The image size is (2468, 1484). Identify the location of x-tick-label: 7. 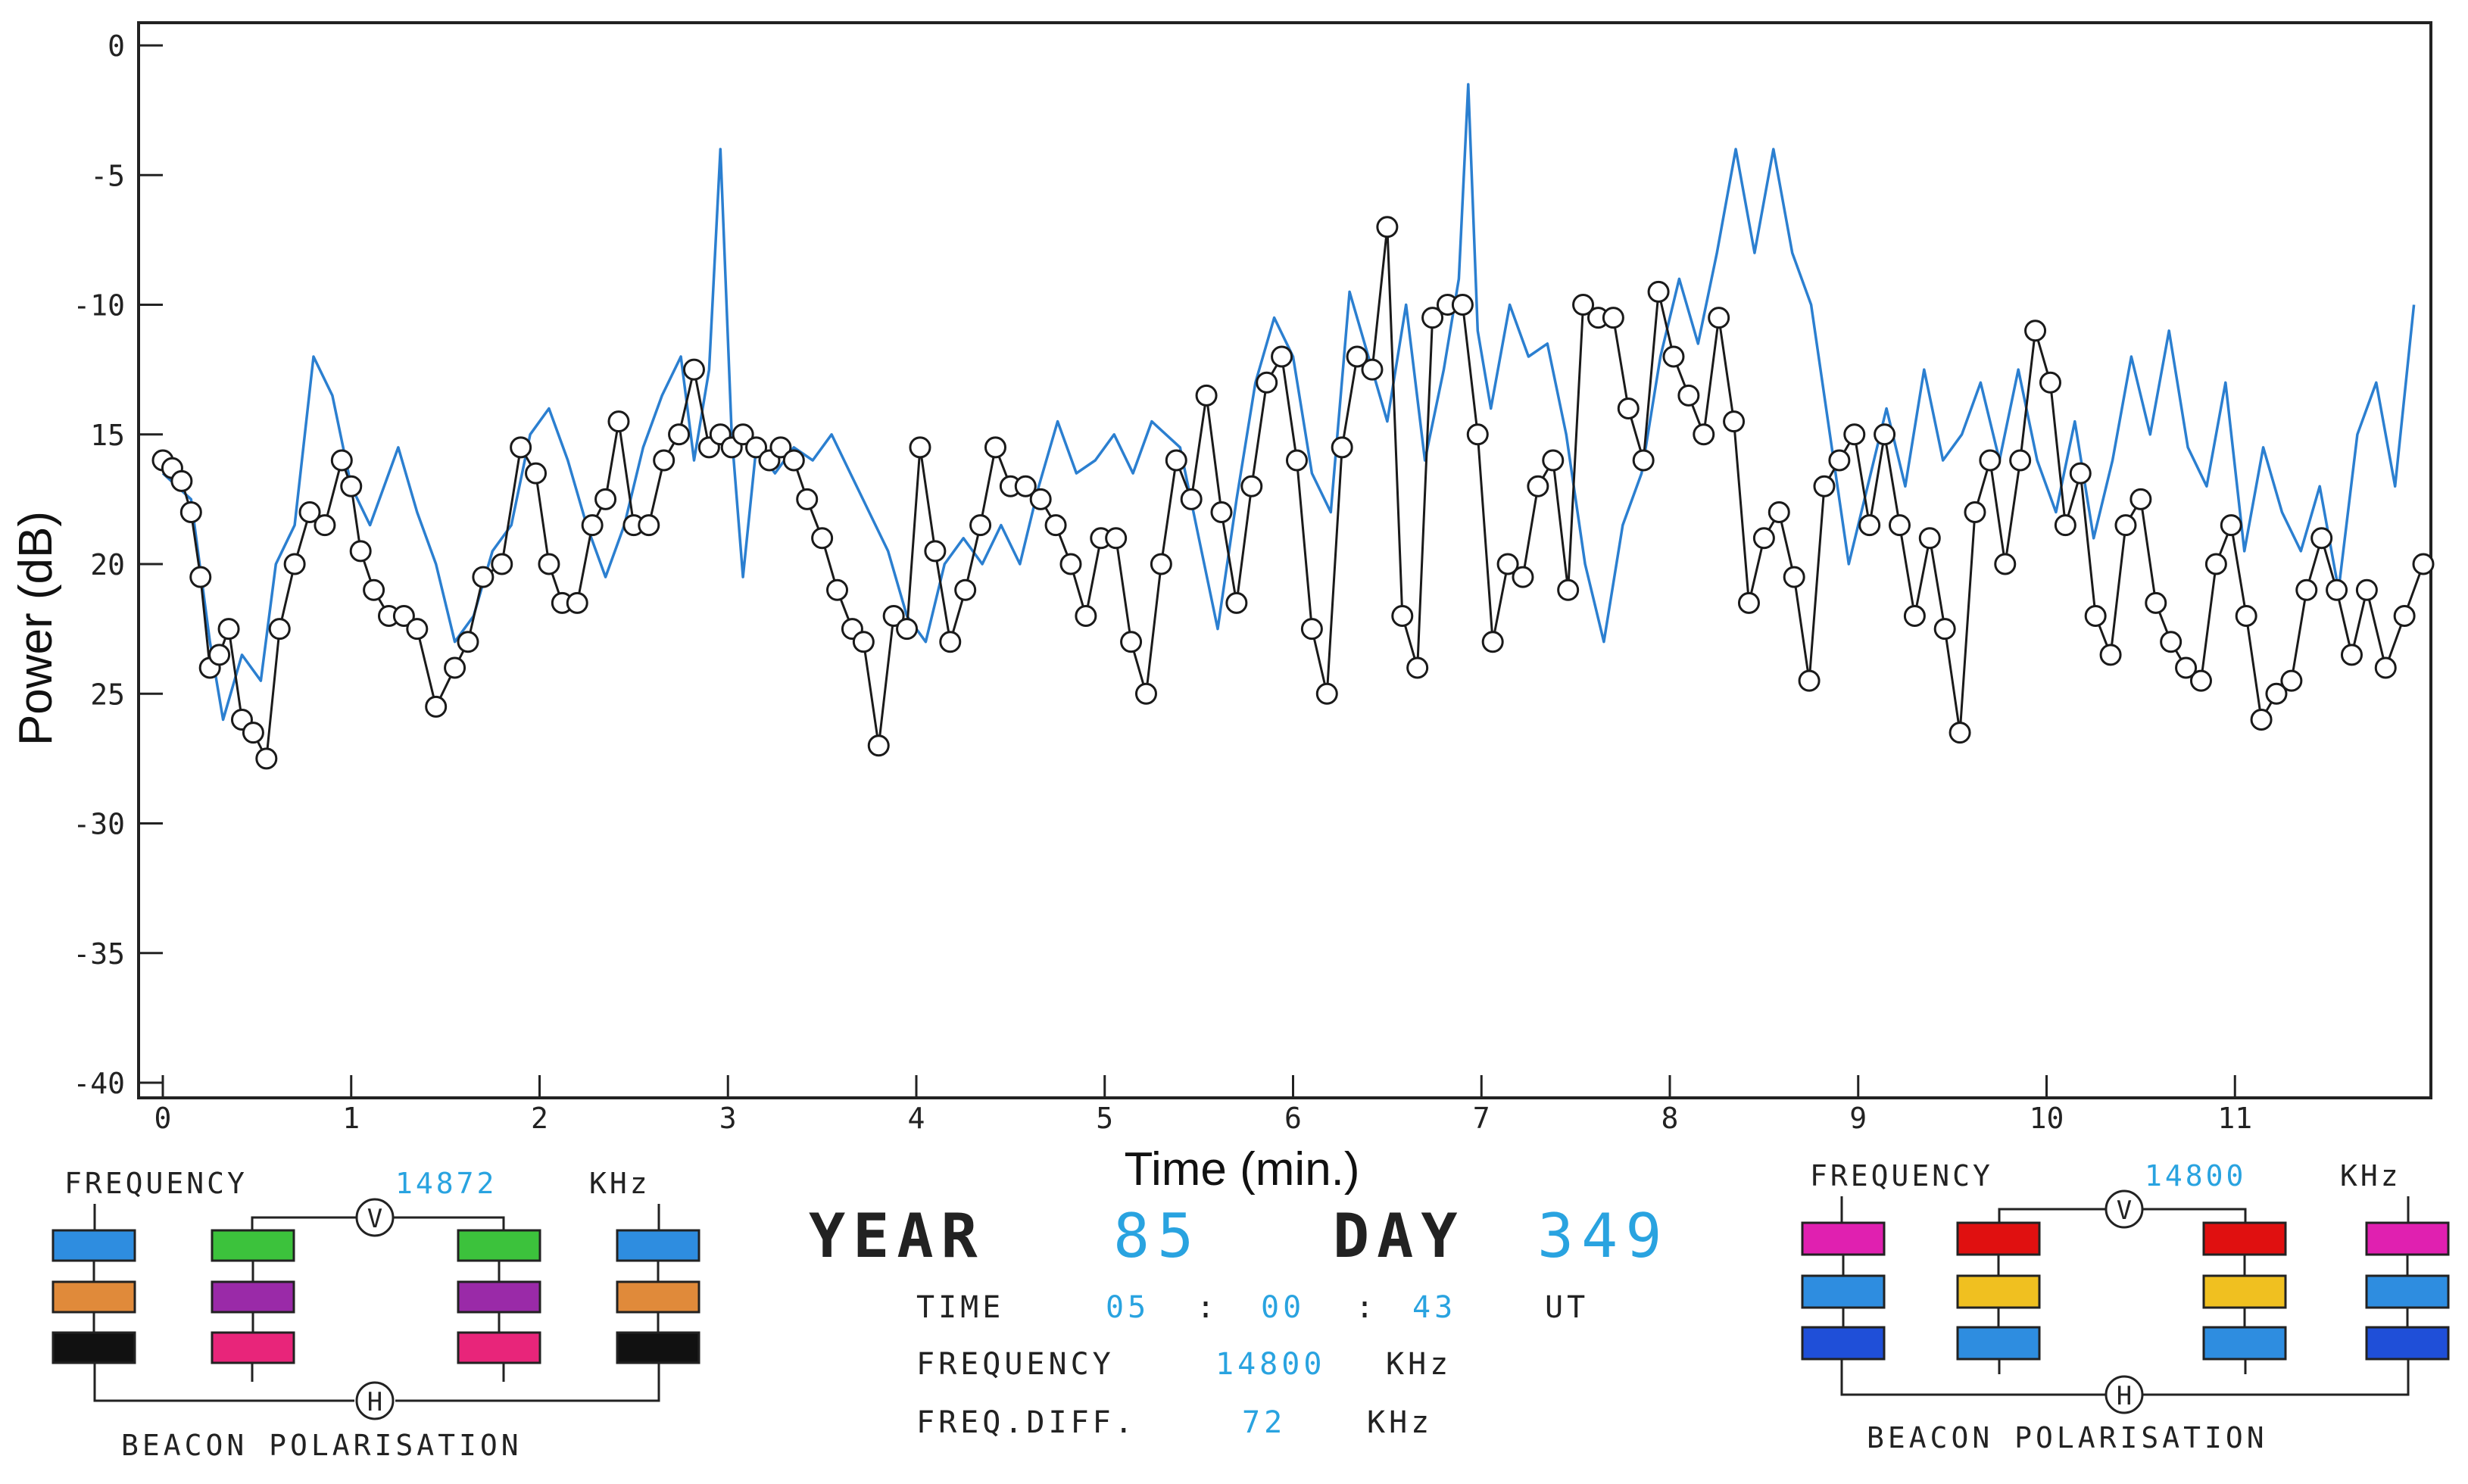
(1481, 1118).